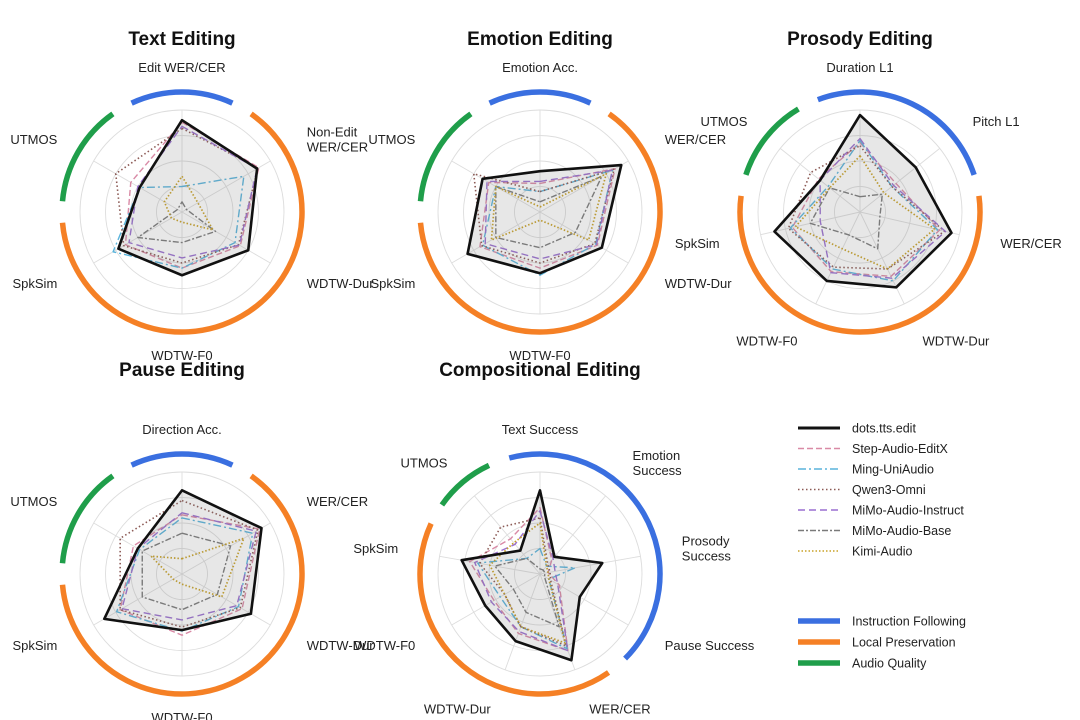  Describe the element at coordinates (862, 664) in the screenshot. I see `legend-group-item: Audio Quality` at that location.